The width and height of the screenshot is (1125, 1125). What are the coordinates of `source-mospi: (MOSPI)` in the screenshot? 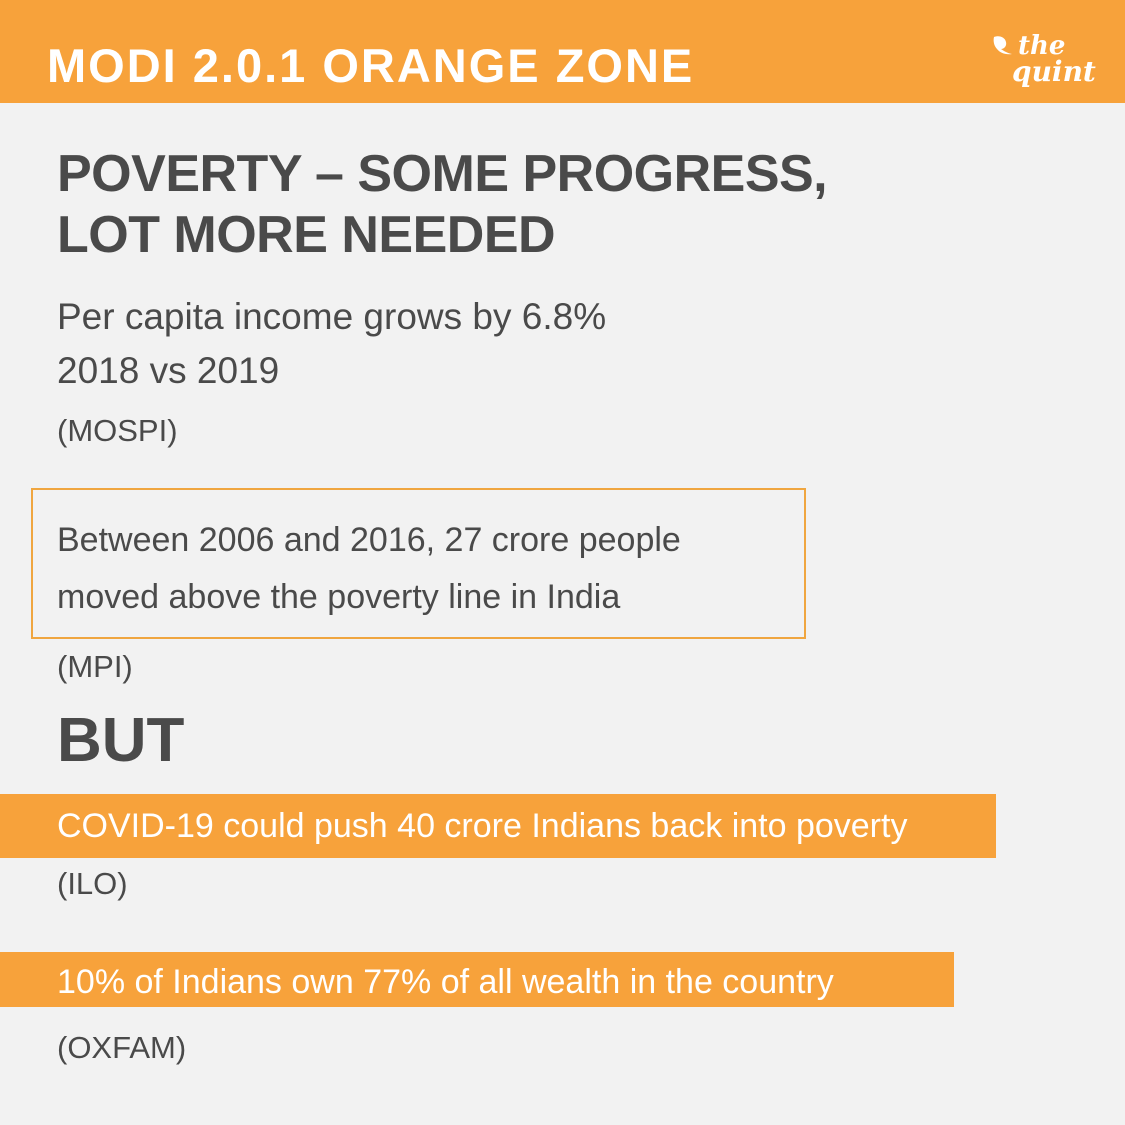 It's located at (117, 430).